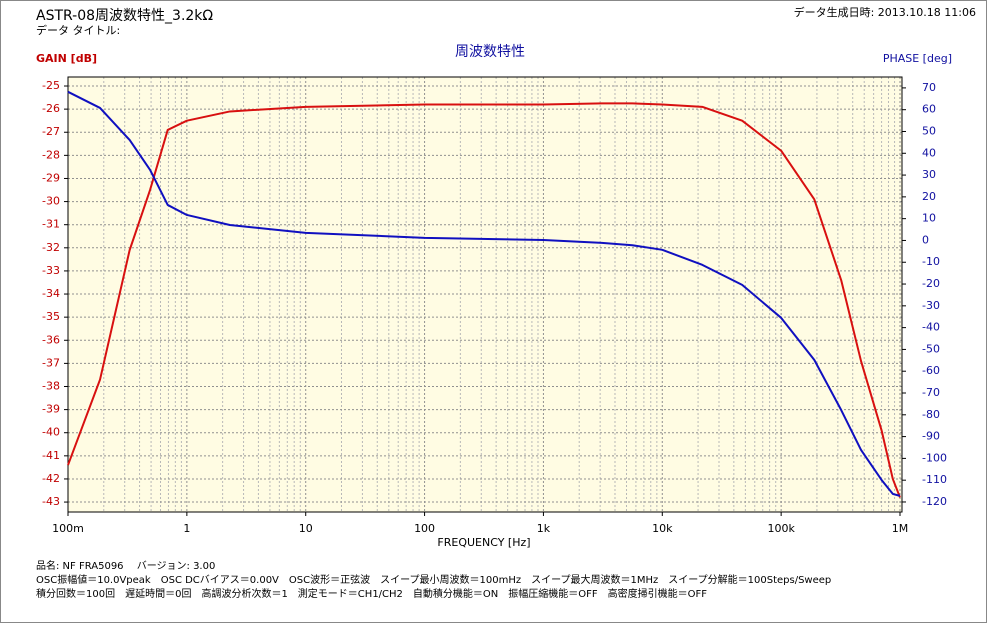 This screenshot has height=623, width=987. Describe the element at coordinates (51, 455) in the screenshot. I see `y-tick-label: -41` at that location.